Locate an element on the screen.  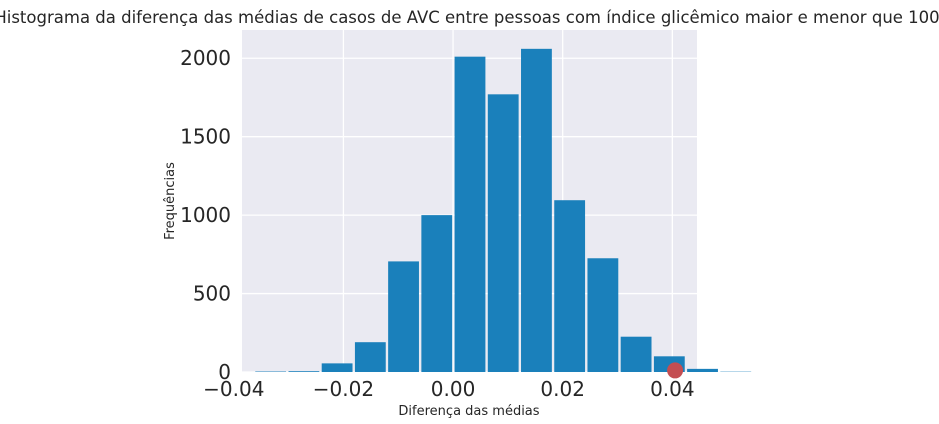
y-tick-labels: 0 500 1000 1500 2000 is located at coordinates (205, 215).